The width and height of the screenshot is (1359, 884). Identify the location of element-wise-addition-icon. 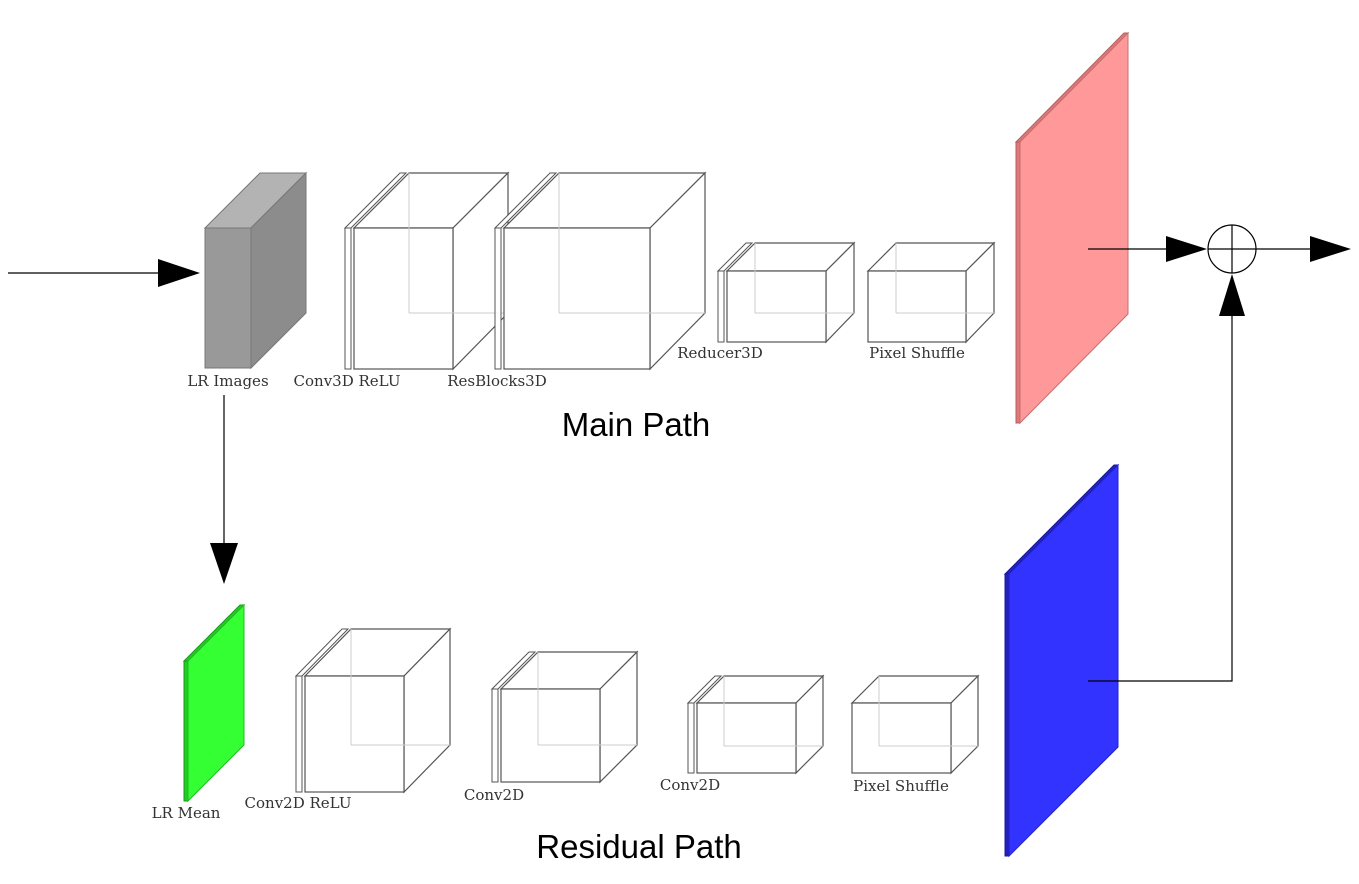
(1232, 249).